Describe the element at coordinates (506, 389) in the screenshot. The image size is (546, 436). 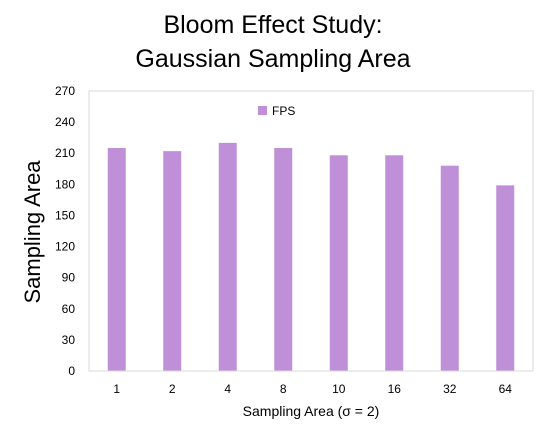
I see `x-tick-label: 64` at that location.